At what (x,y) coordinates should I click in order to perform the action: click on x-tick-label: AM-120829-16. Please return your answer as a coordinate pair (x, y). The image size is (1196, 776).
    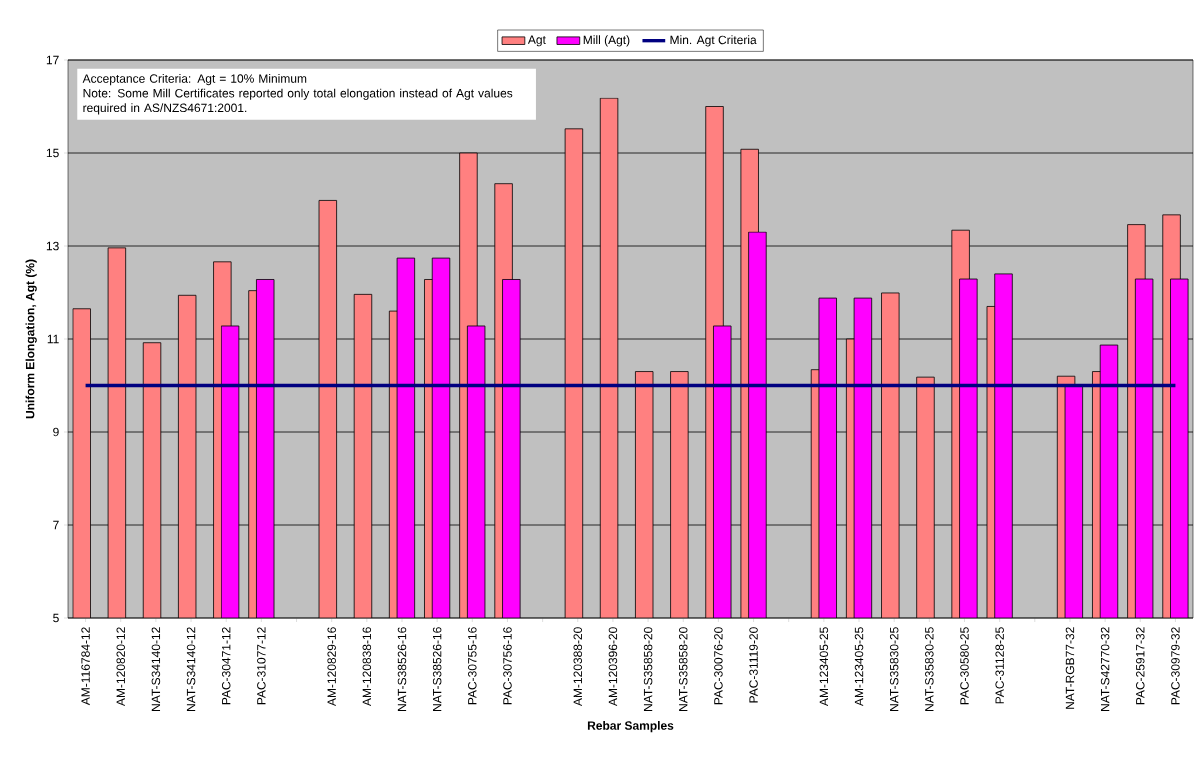
    Looking at the image, I should click on (331, 667).